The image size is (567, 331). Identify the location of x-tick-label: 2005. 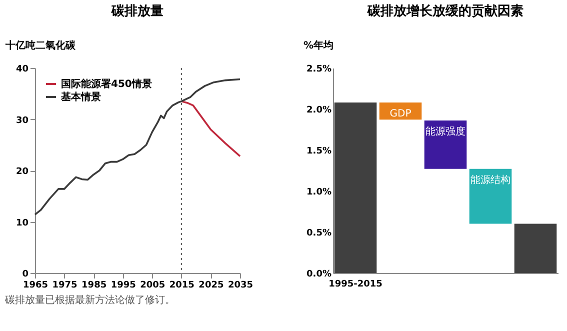
(153, 285).